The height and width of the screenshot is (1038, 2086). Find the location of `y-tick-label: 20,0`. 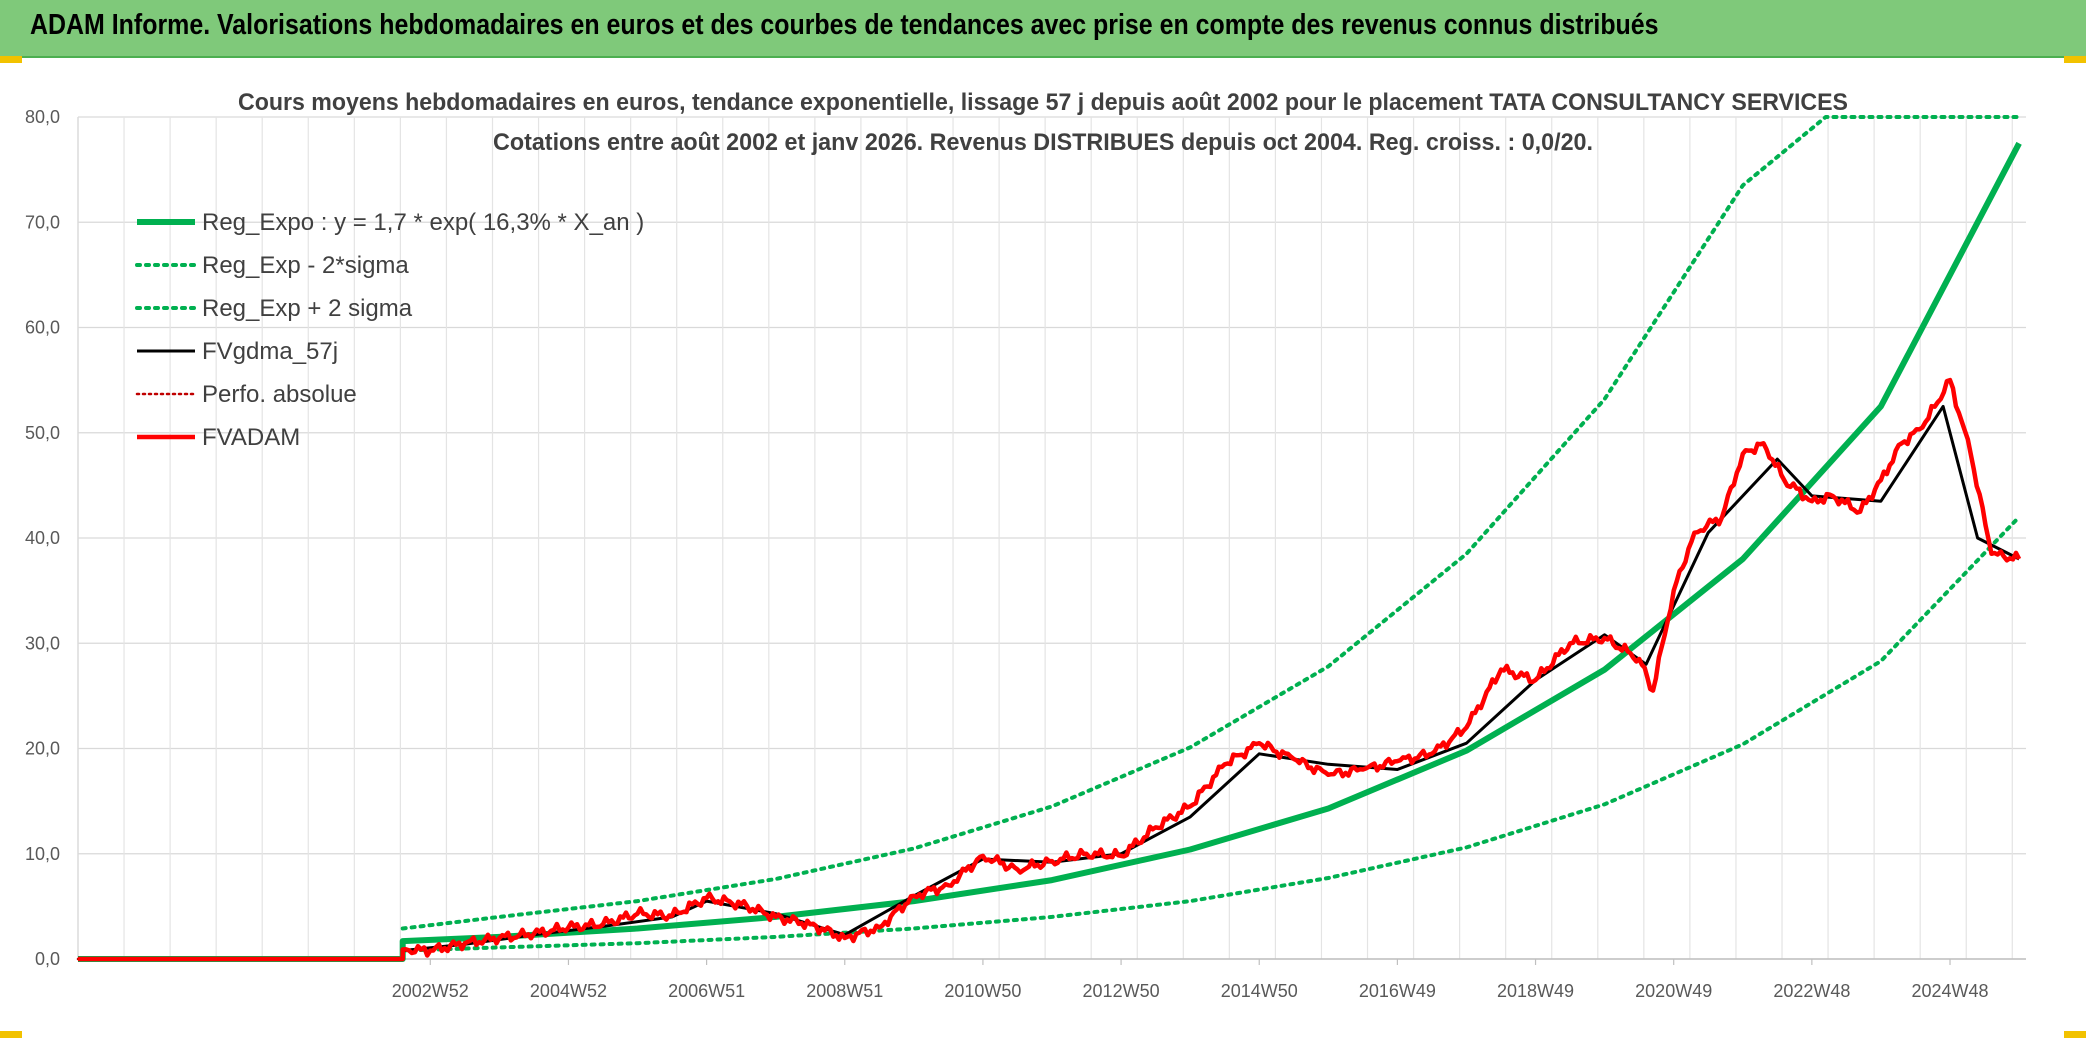

y-tick-label: 20,0 is located at coordinates (42, 749).